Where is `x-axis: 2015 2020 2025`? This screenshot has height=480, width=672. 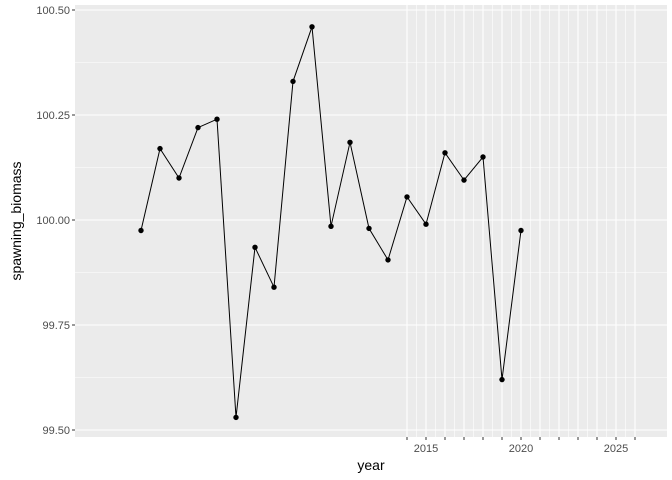
x-axis: 2015 2020 2025 is located at coordinates (521, 446).